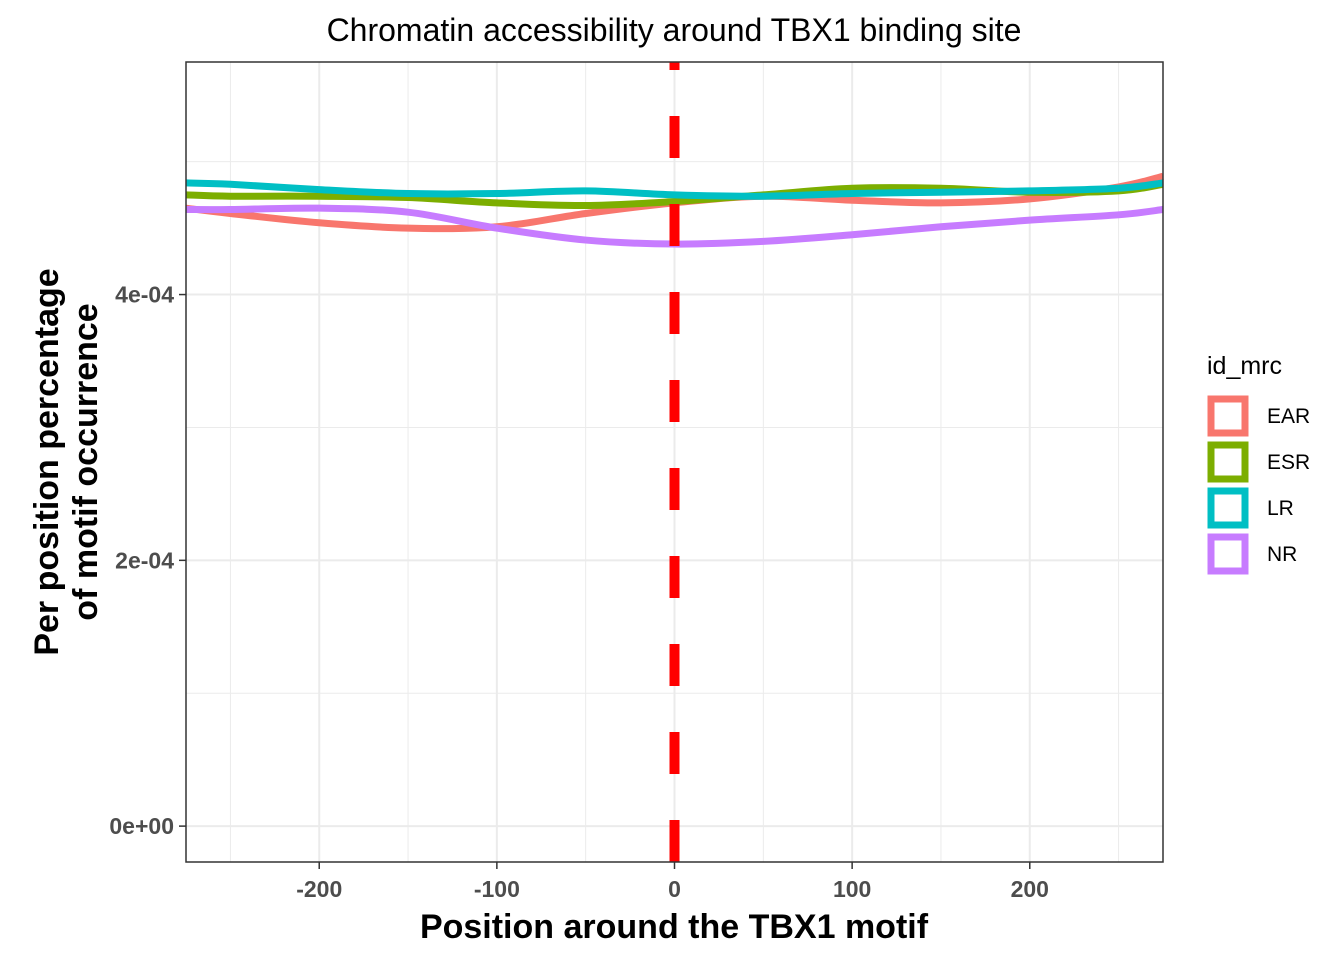  What do you see at coordinates (1228, 462) in the screenshot?
I see `legend-key-esr` at bounding box center [1228, 462].